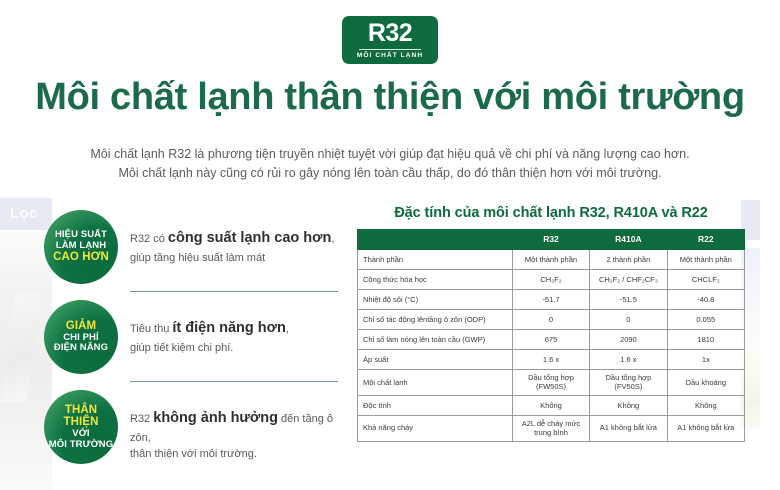 Image resolution: width=780 pixels, height=490 pixels. I want to click on logo-subtitle: MÔI CHẤT LẠNH, so click(390, 56).